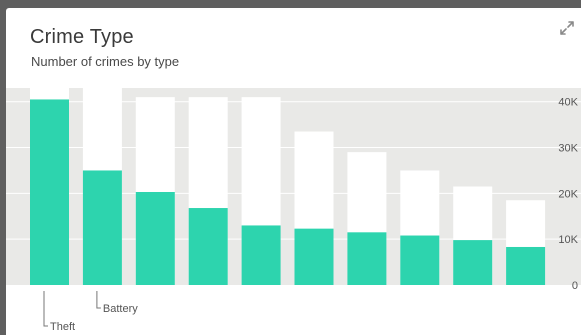 This screenshot has height=335, width=581. I want to click on expand-arrows-icon, so click(567, 28).